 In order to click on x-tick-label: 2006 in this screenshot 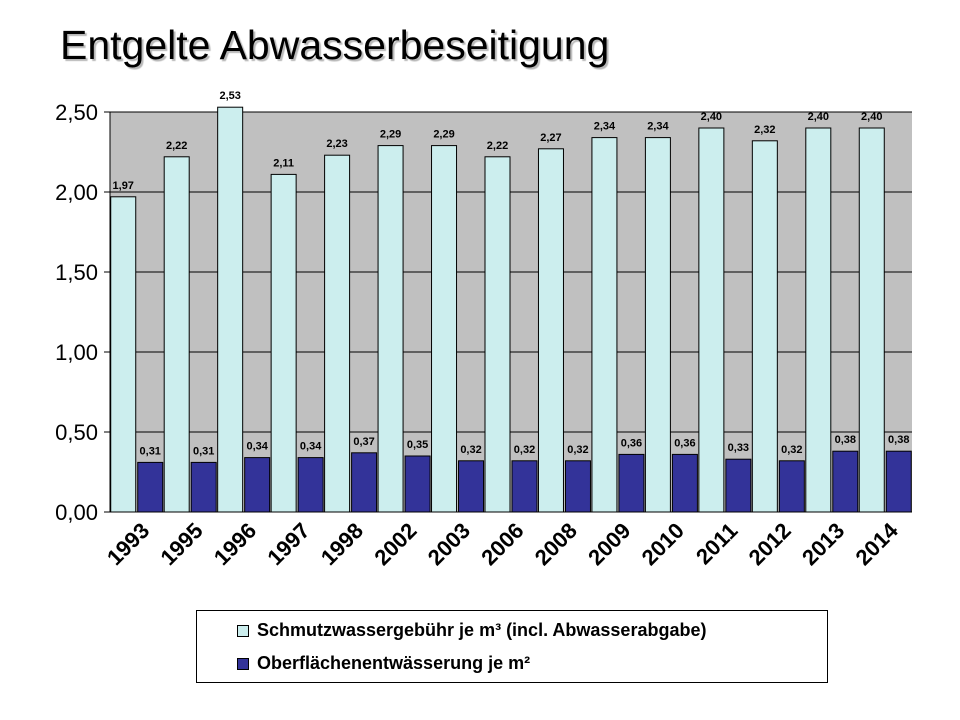, I will do `click(502, 544)`.